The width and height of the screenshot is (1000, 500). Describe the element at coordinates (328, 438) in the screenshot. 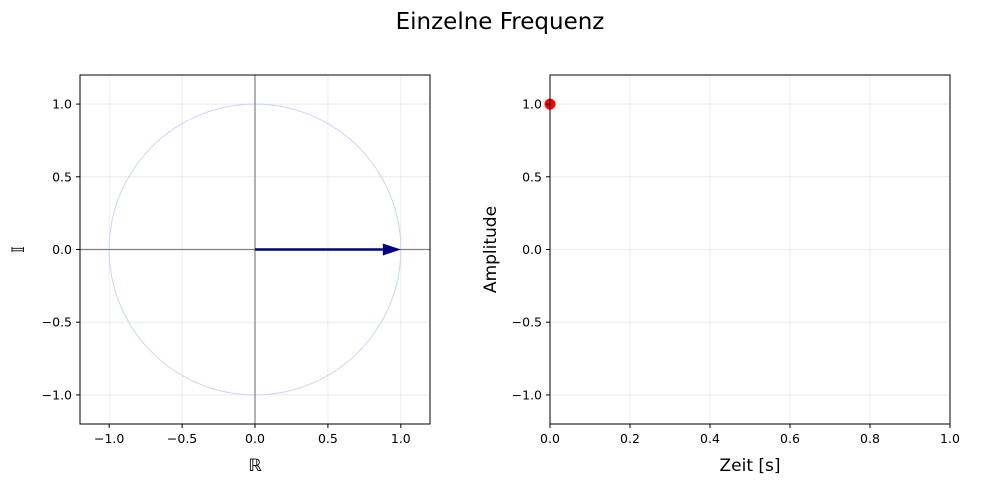

I see `x-tick-label: 0.5` at that location.